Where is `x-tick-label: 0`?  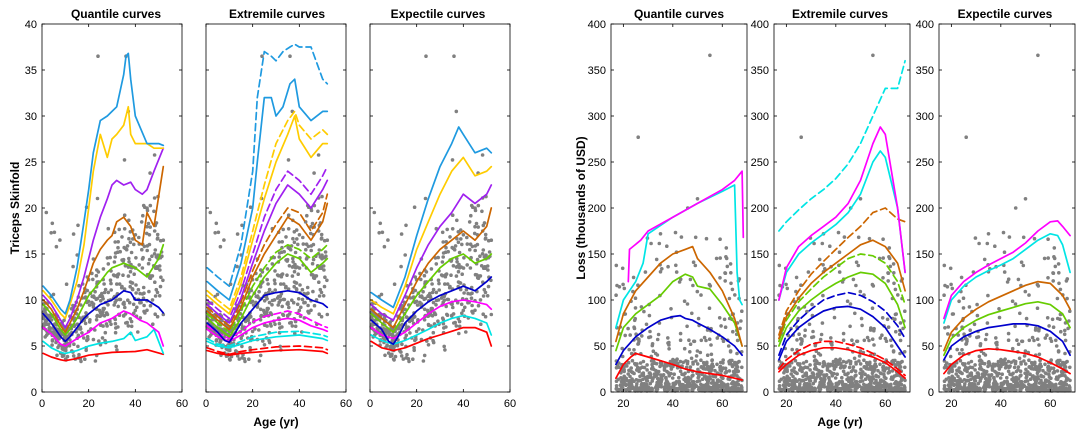
x-tick-label: 0 is located at coordinates (206, 404).